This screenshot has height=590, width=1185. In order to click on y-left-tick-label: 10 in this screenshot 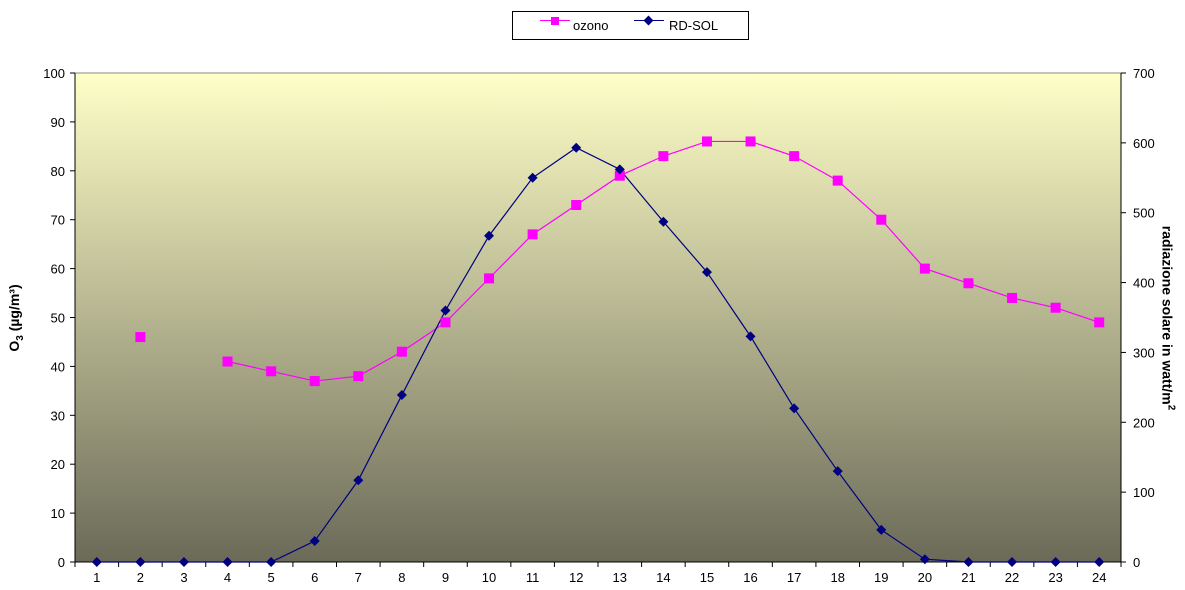, I will do `click(58, 513)`.